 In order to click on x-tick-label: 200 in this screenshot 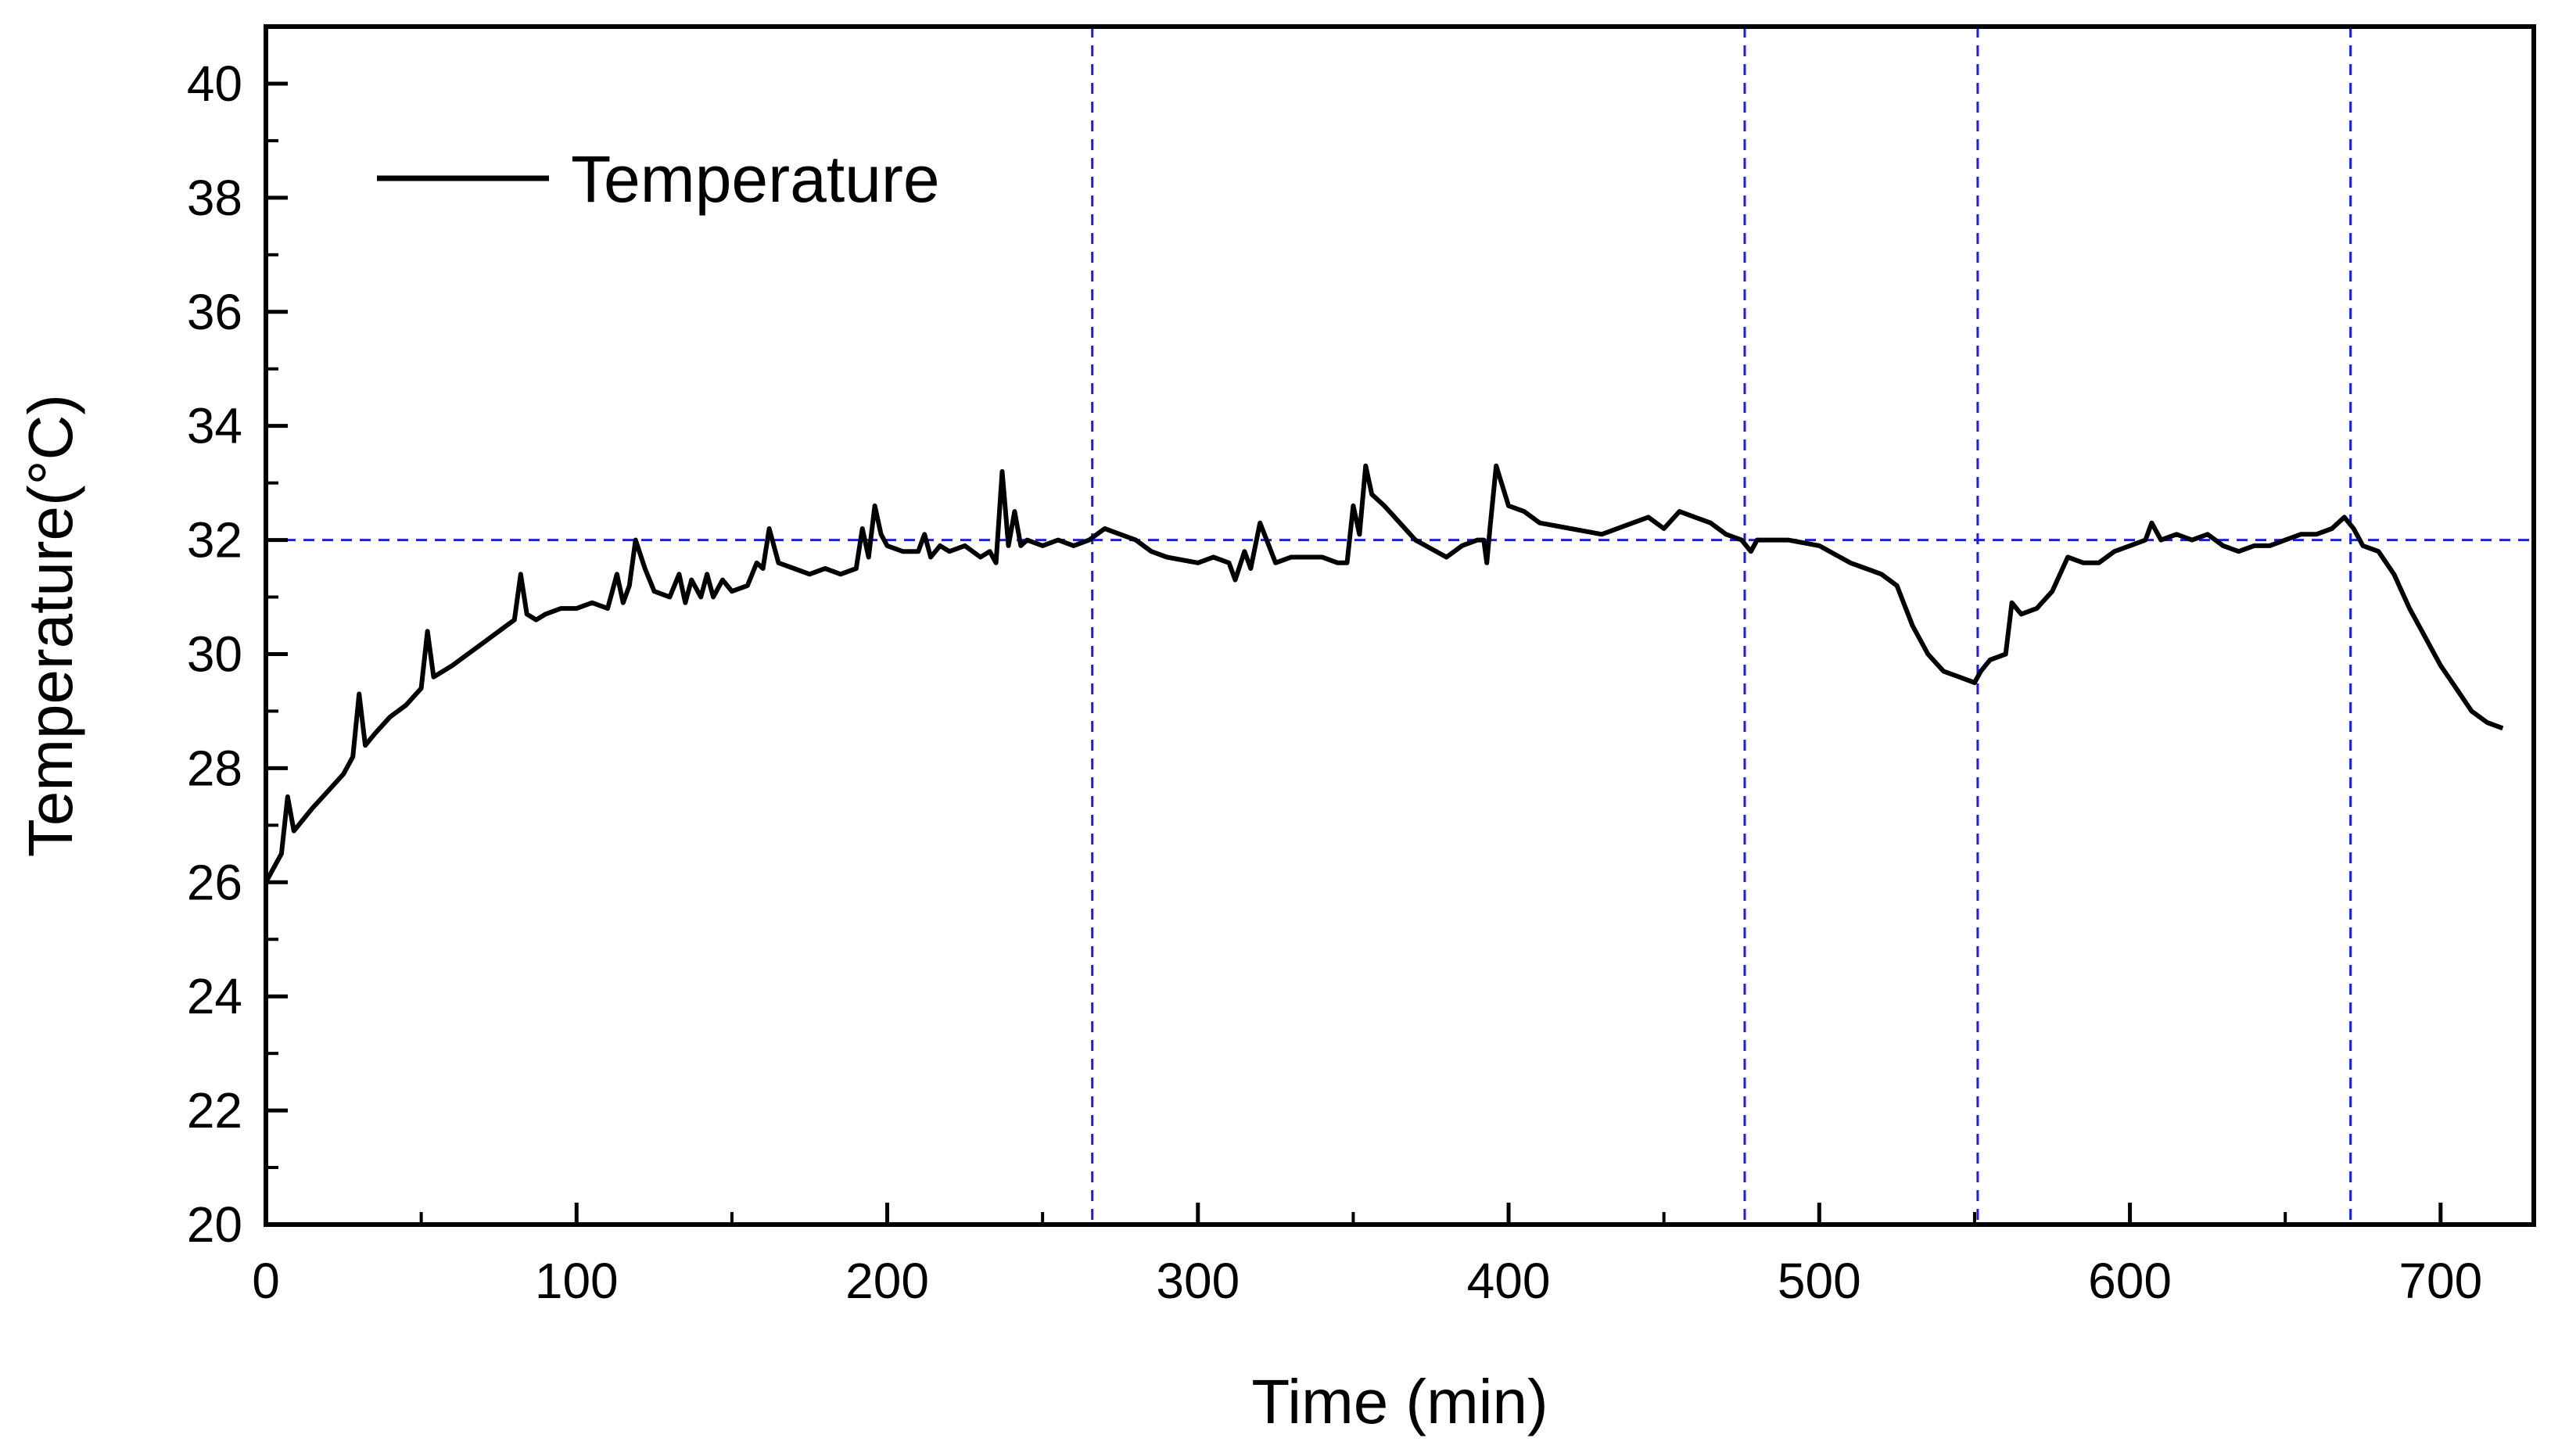, I will do `click(887, 1281)`.